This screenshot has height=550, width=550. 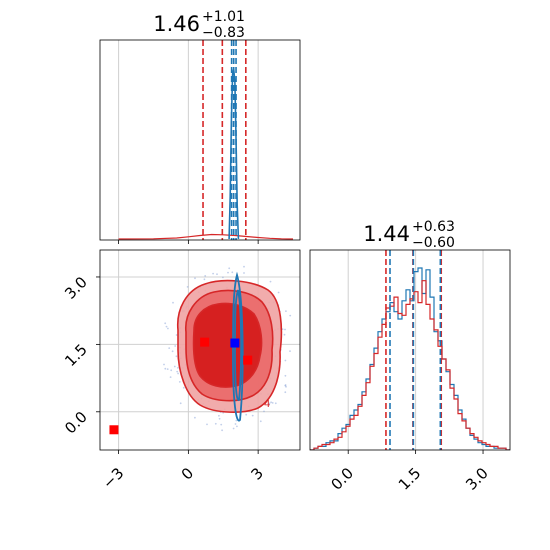 I want to click on histogram-step-blue, so click(x=410, y=358).